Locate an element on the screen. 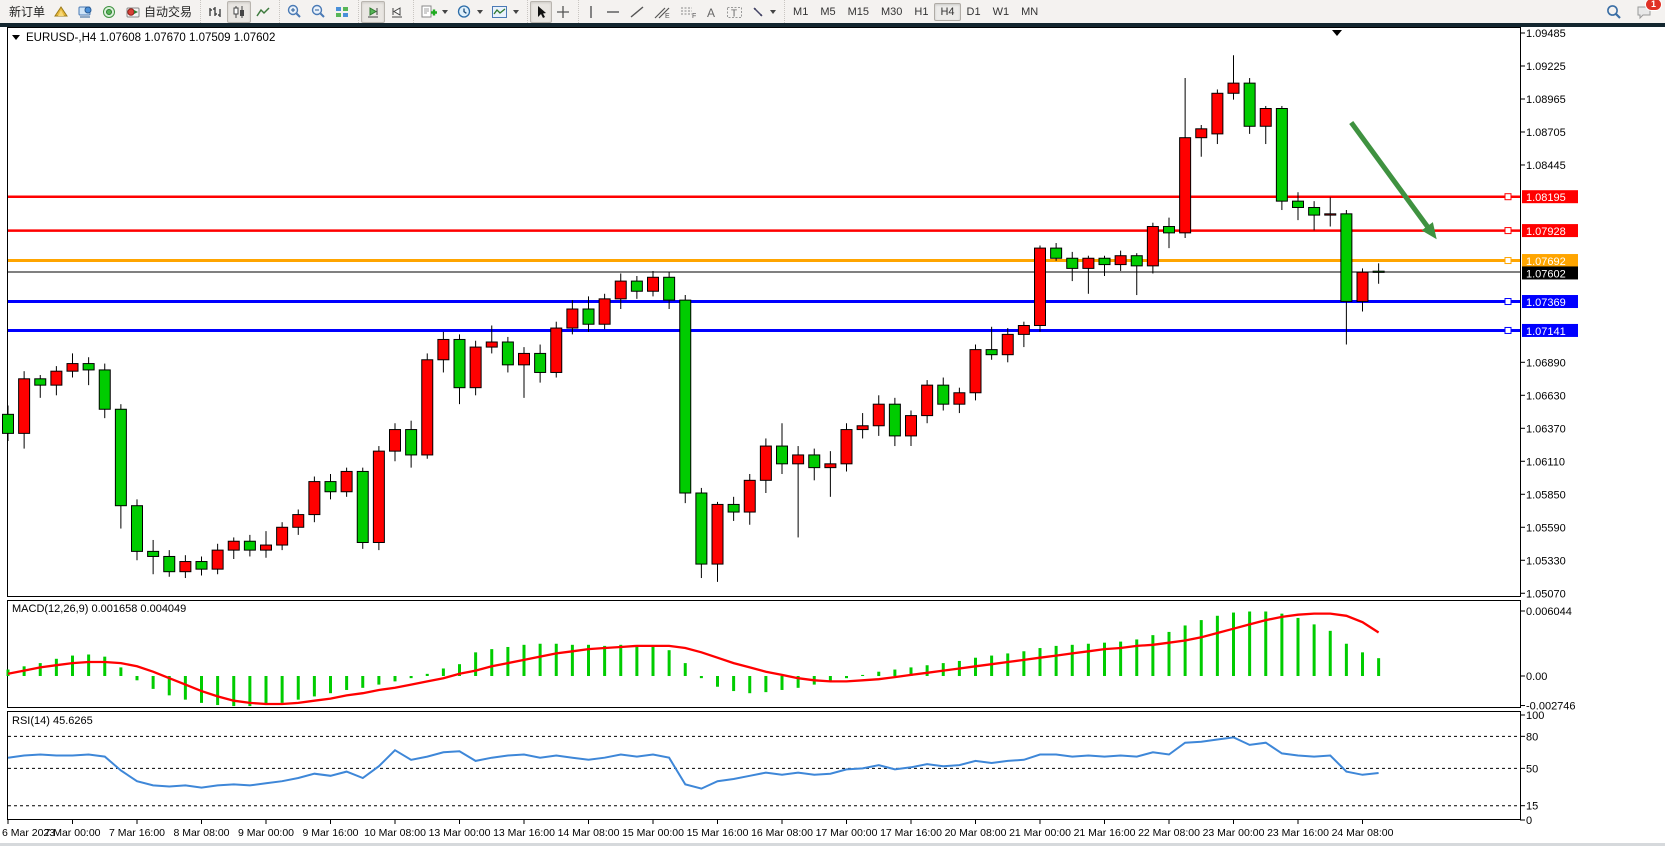  notification-badge: 1 is located at coordinates (1653, 5).